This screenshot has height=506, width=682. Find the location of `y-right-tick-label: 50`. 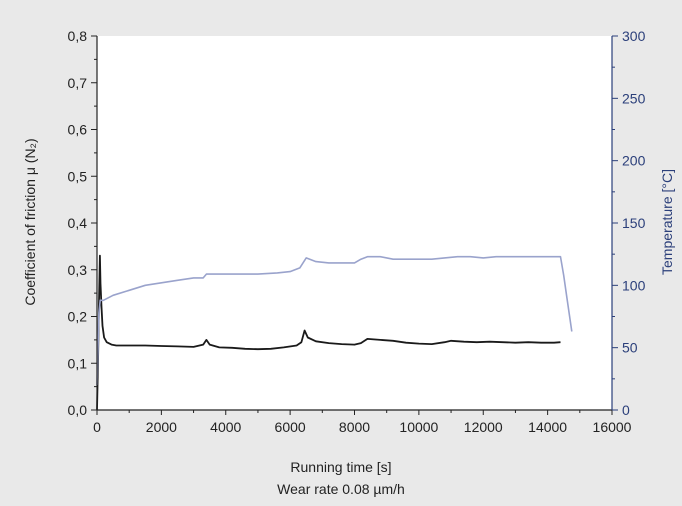

y-right-tick-label: 50 is located at coordinates (630, 348).